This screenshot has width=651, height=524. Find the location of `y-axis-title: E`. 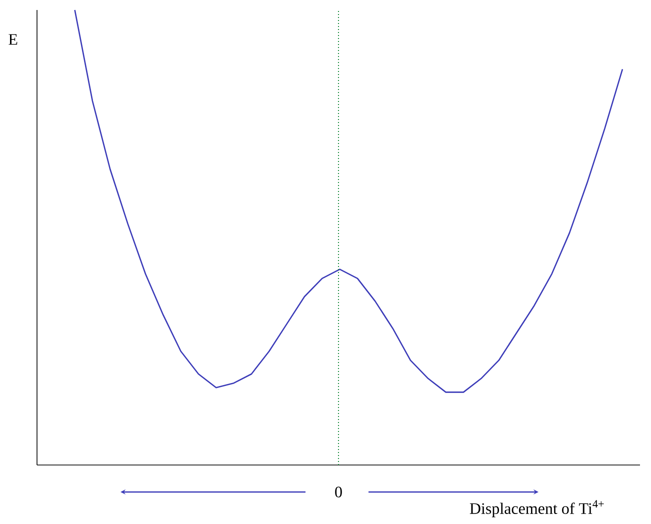

y-axis-title: E is located at coordinates (13, 39).